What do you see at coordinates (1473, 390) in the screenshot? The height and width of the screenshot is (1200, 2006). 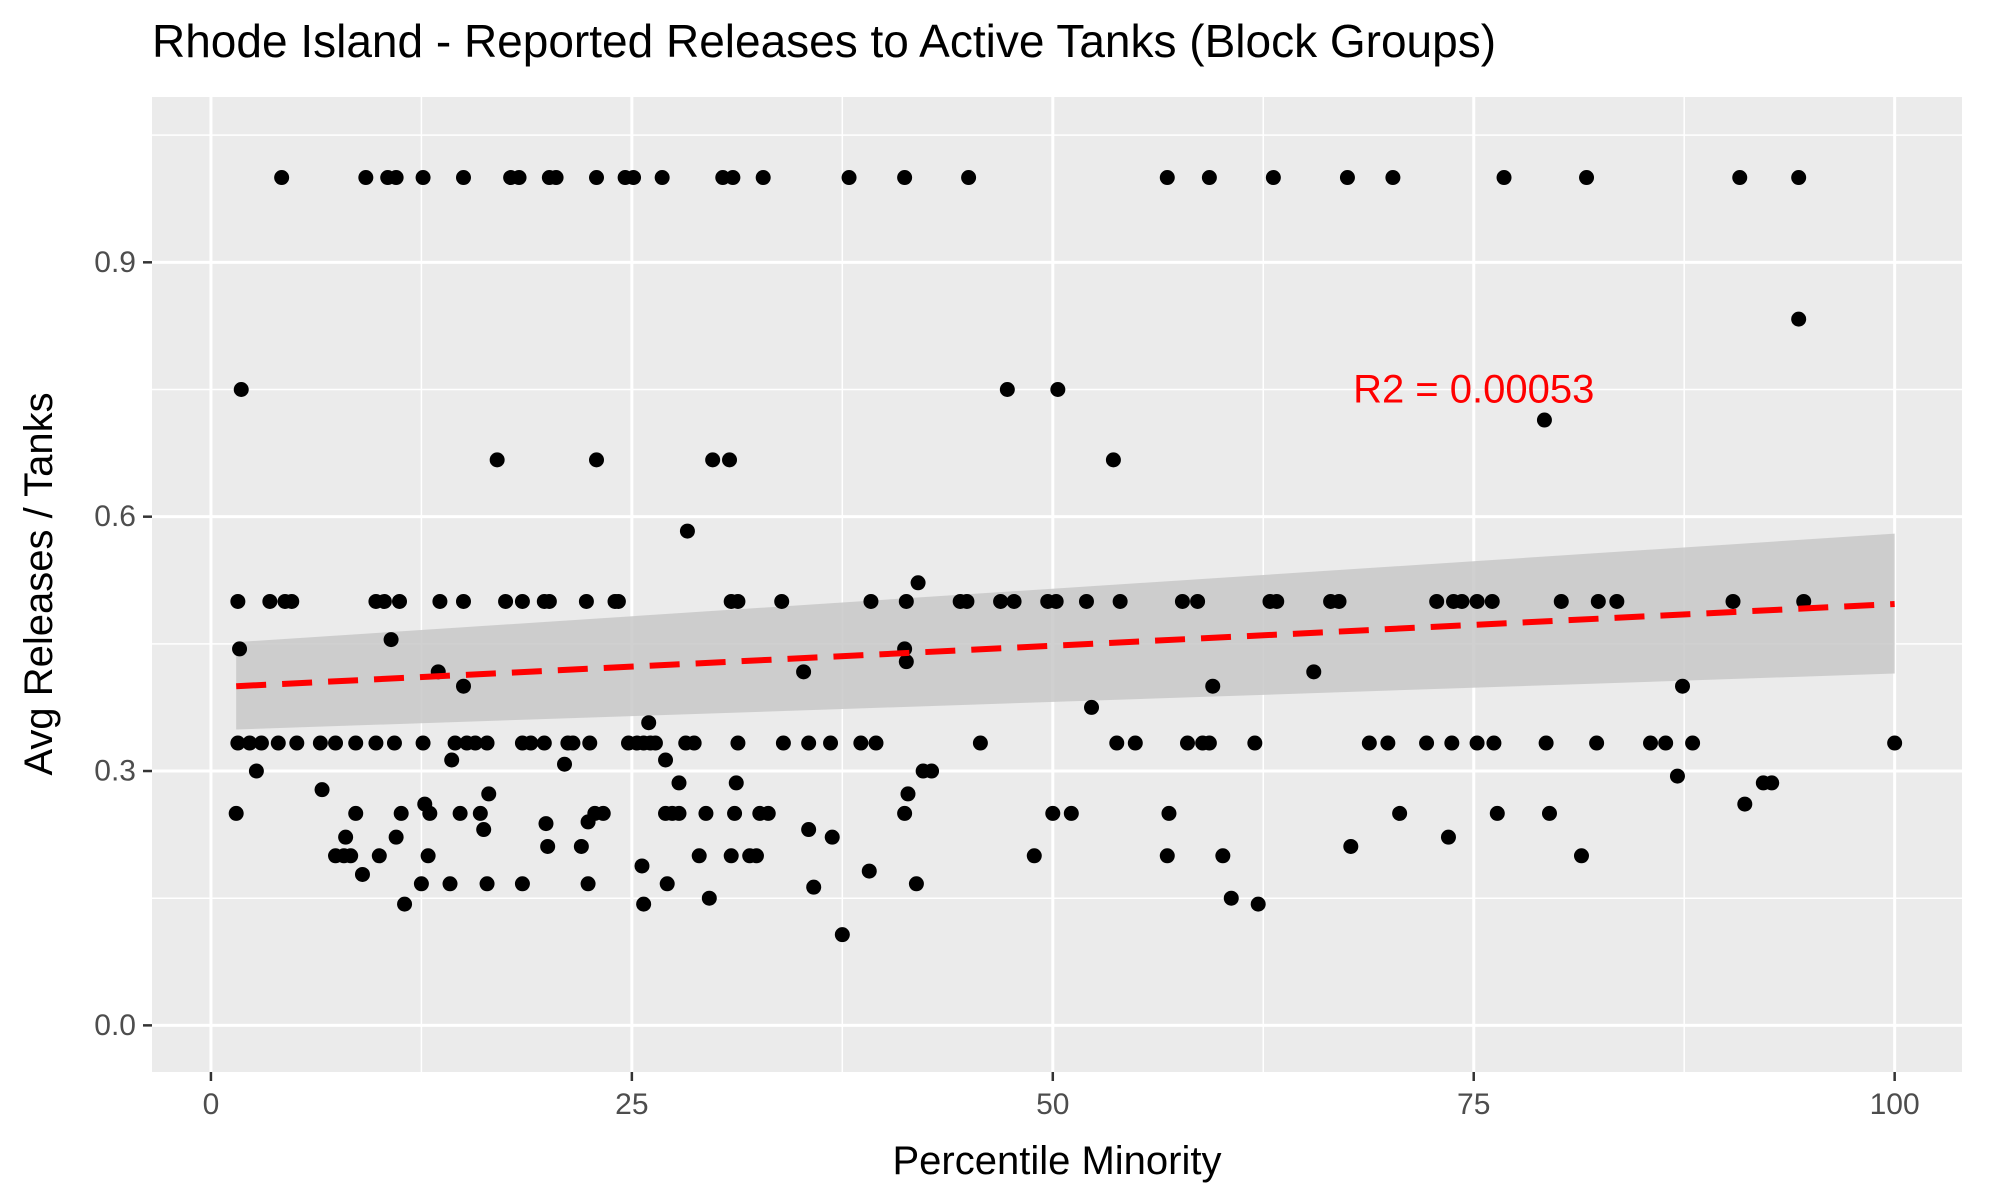 I see `r2-annotation: R2 = 0.00053` at bounding box center [1473, 390].